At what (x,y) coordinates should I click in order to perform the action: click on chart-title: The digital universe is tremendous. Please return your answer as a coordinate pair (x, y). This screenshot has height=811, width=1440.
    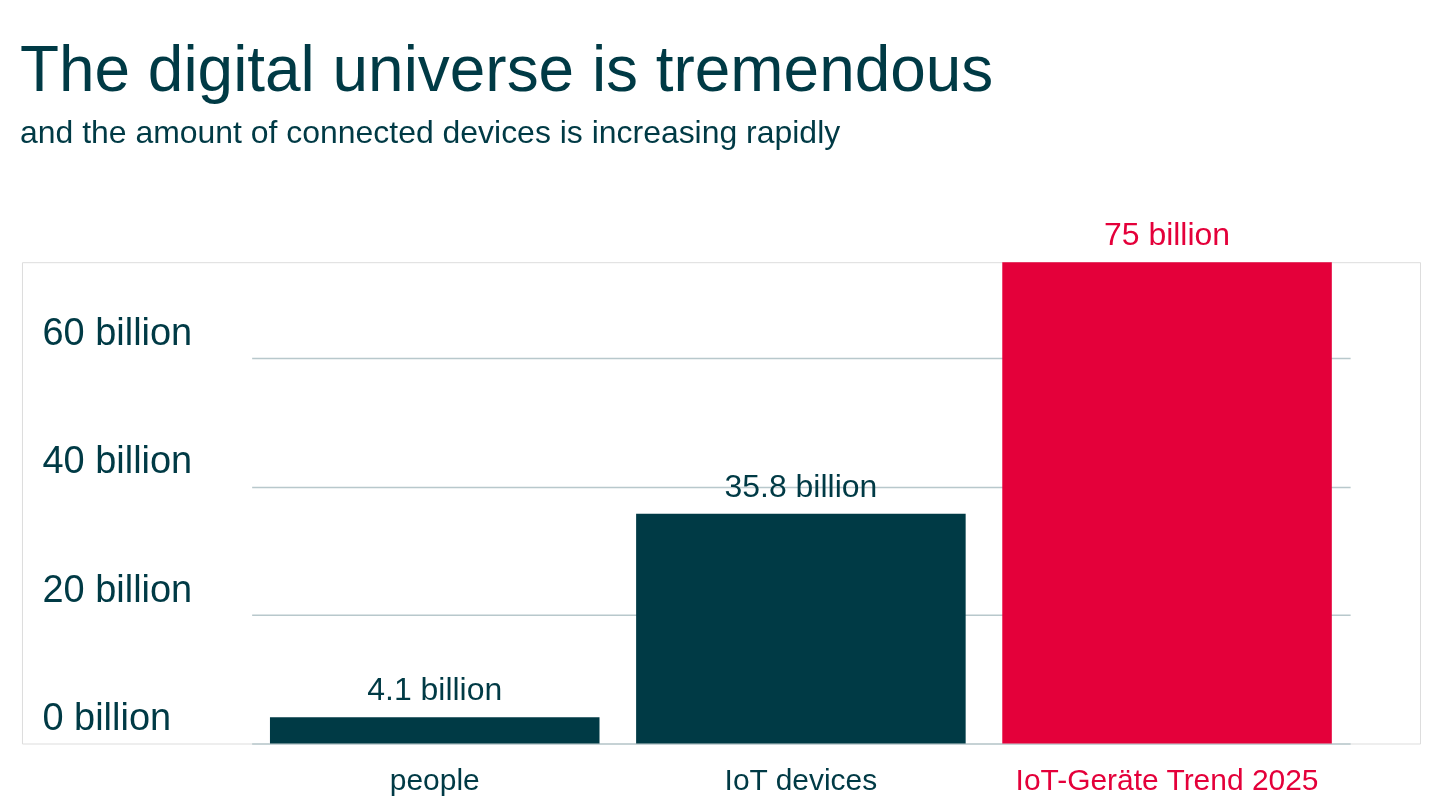
    Looking at the image, I should click on (506, 69).